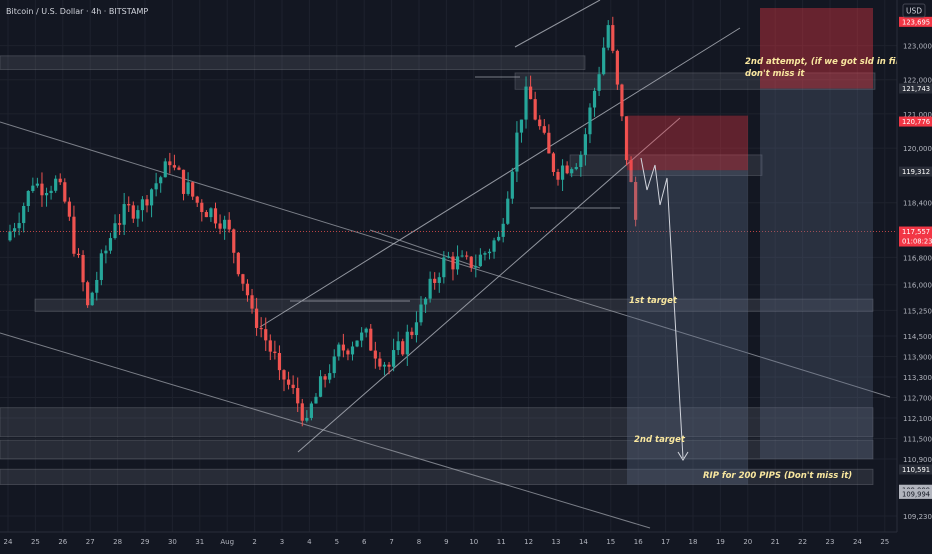  What do you see at coordinates (199, 542) in the screenshot?
I see `x-tick-label: 31` at bounding box center [199, 542].